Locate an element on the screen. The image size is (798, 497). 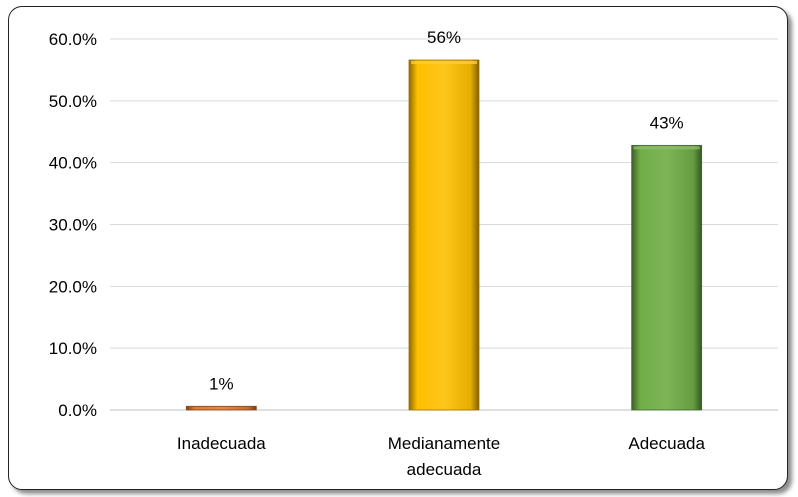
y-tick-label: 30.0% is located at coordinates (73, 225).